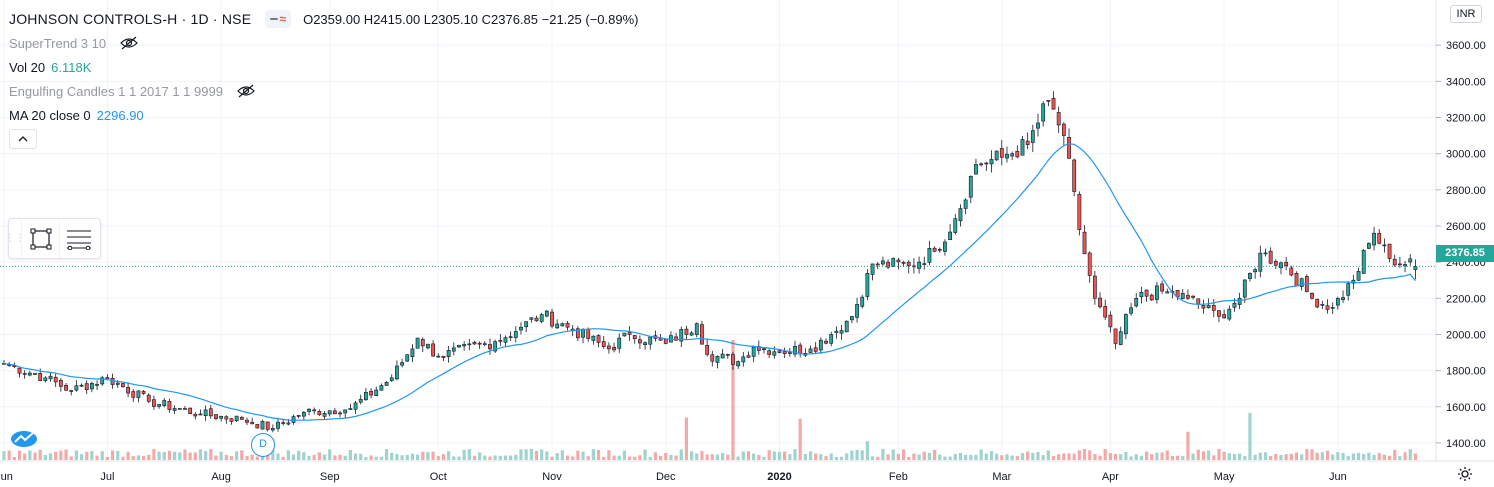  I want to click on collapse-legend-button, so click(23, 139).